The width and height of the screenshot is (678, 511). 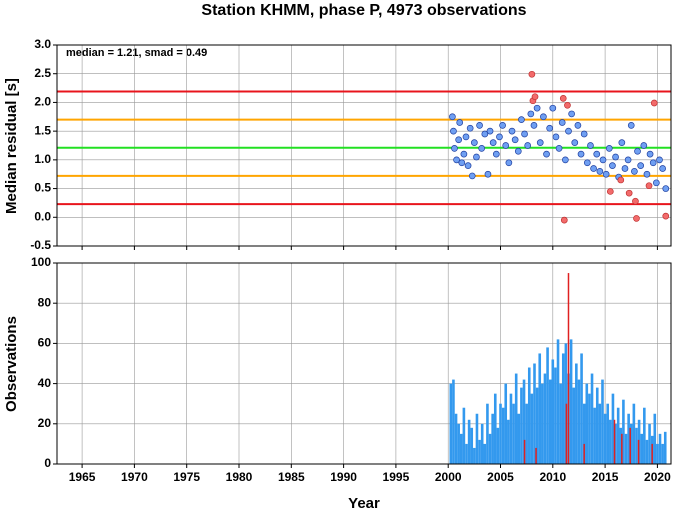 What do you see at coordinates (363, 10) in the screenshot?
I see `chart-title: Station KHMM, phase P, 4973 observations` at bounding box center [363, 10].